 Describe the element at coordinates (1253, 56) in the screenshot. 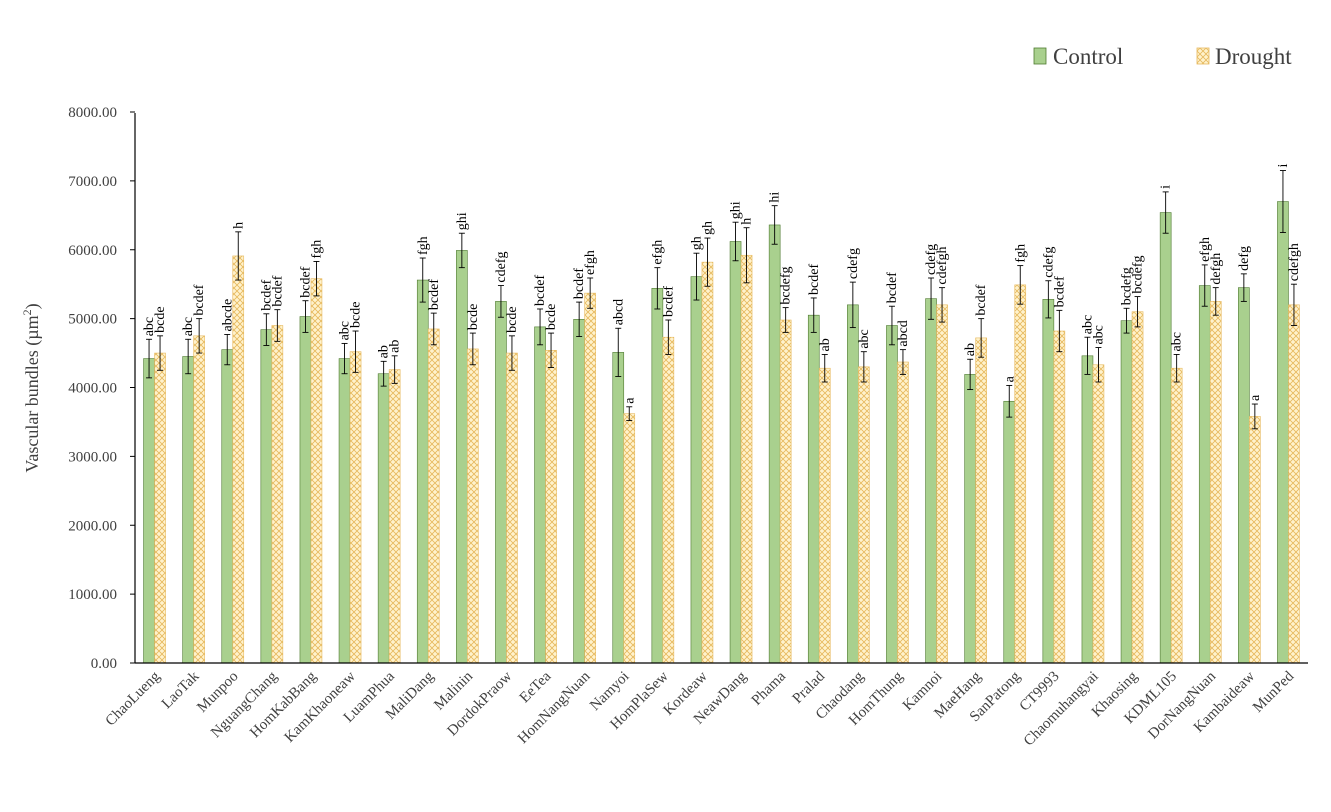

I see `legend-label-drought: Drought` at that location.